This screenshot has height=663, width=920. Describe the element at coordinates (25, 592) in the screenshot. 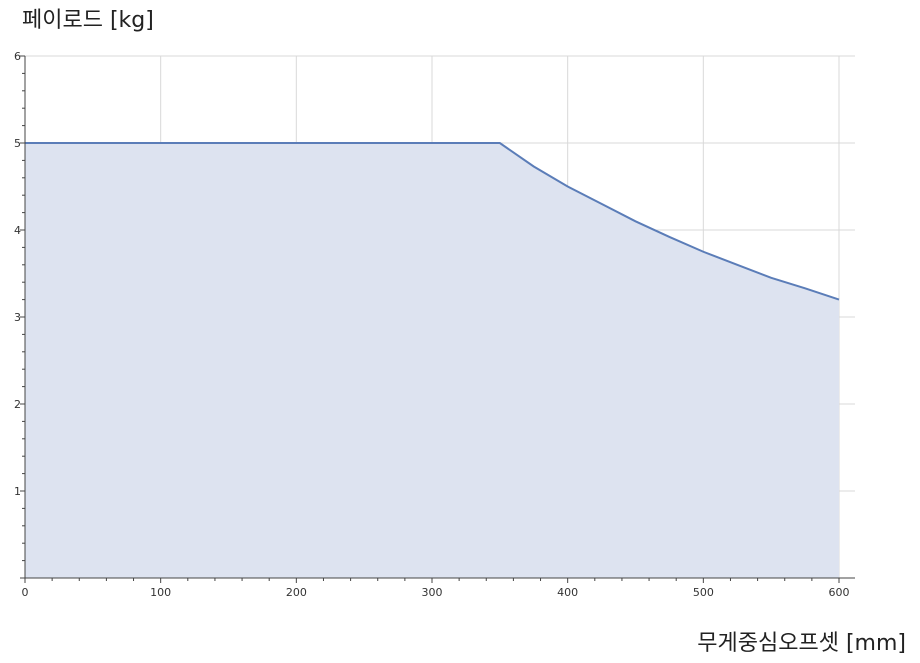

I see `x-tick-label-0: 0` at that location.